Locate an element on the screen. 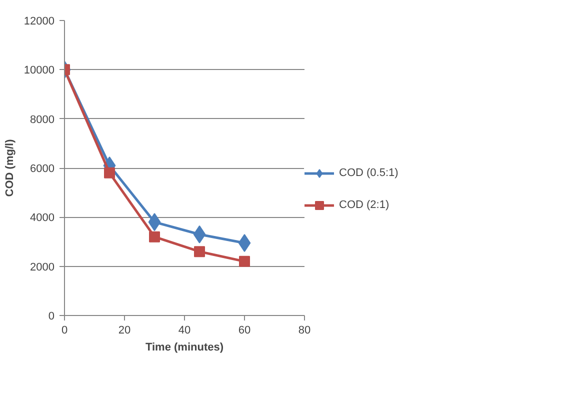 The image size is (574, 419). y-tick-label: 10000 is located at coordinates (39, 70).